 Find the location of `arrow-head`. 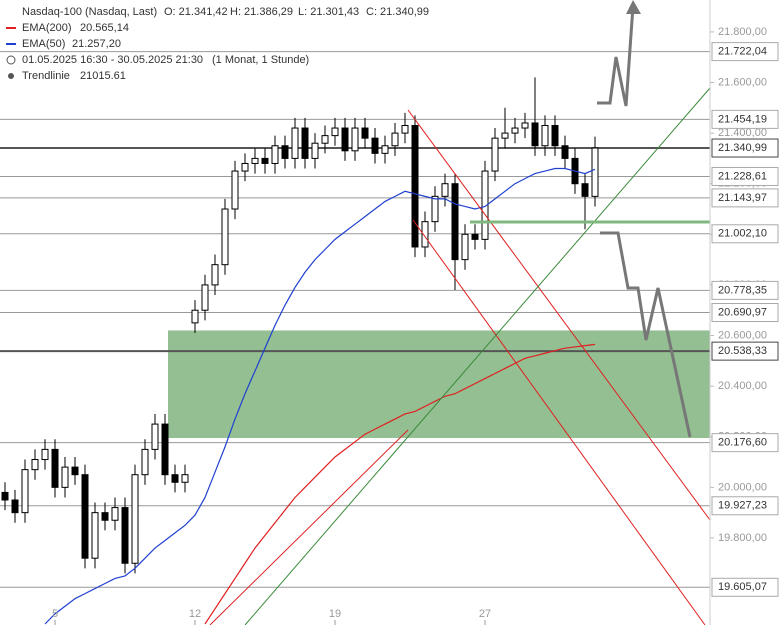

arrow-head is located at coordinates (633, 7).